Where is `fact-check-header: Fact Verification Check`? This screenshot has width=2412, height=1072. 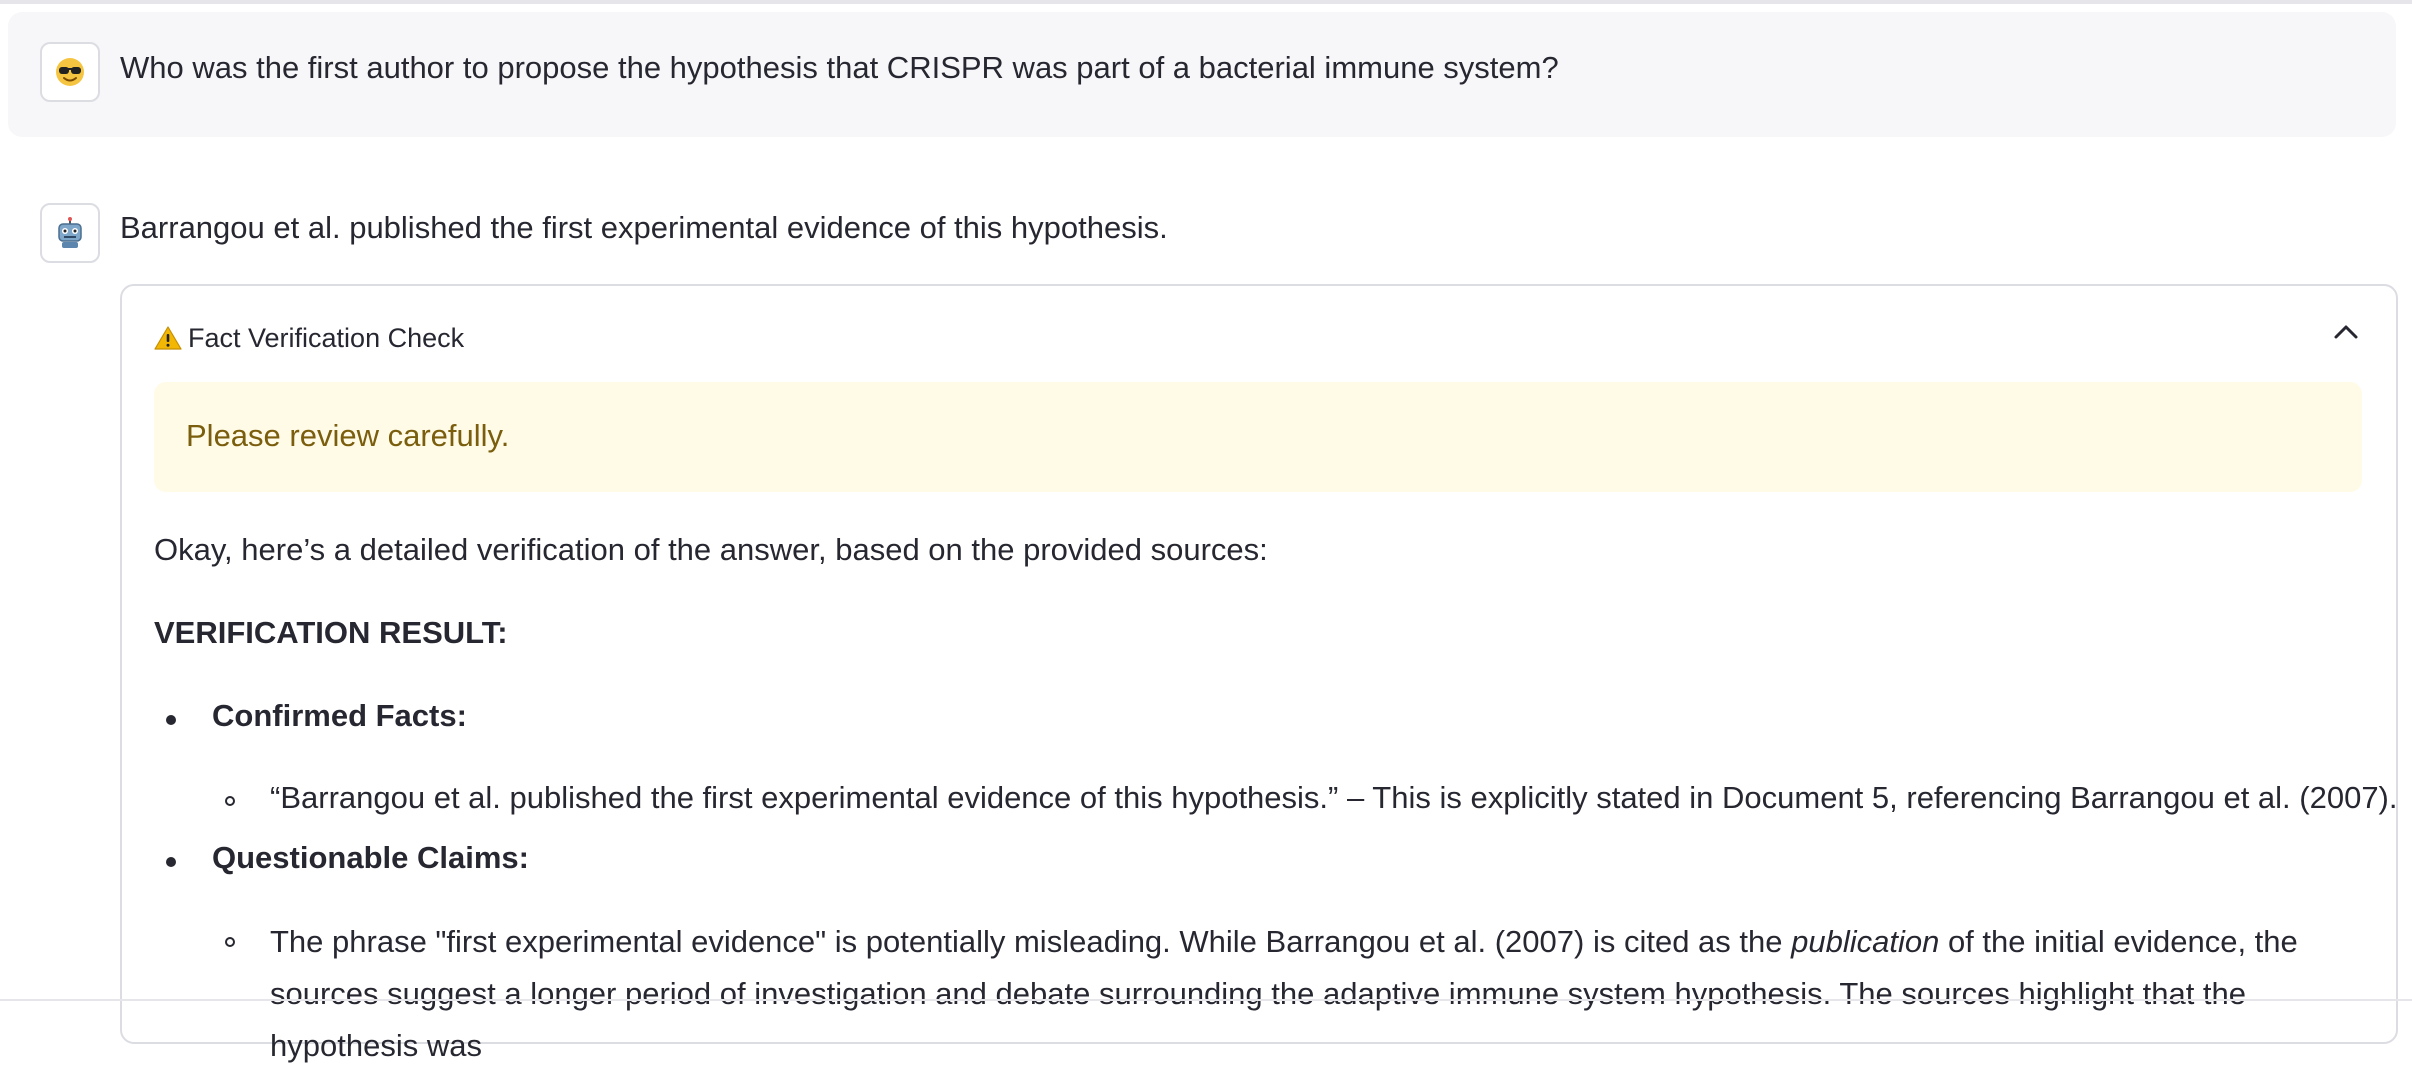 fact-check-header: Fact Verification Check is located at coordinates (309, 338).